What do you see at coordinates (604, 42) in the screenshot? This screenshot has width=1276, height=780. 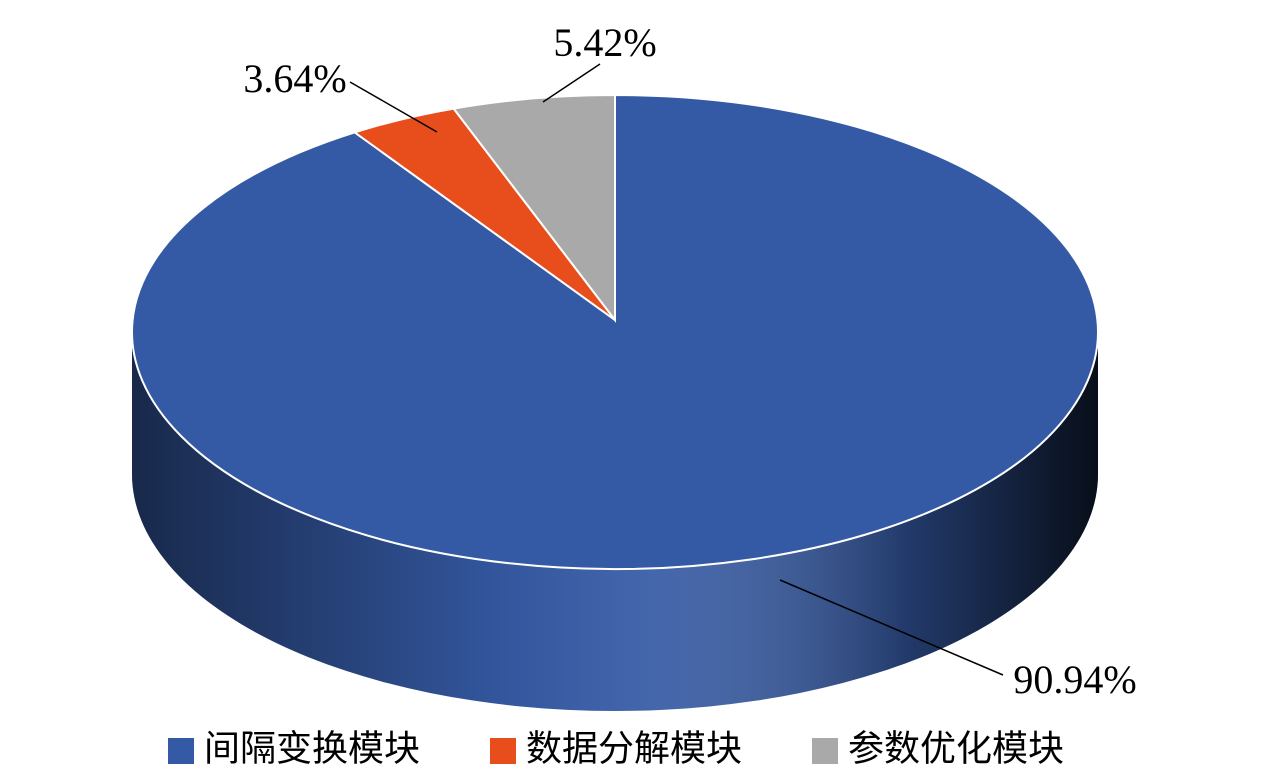 I see `value-label: 5.42%` at bounding box center [604, 42].